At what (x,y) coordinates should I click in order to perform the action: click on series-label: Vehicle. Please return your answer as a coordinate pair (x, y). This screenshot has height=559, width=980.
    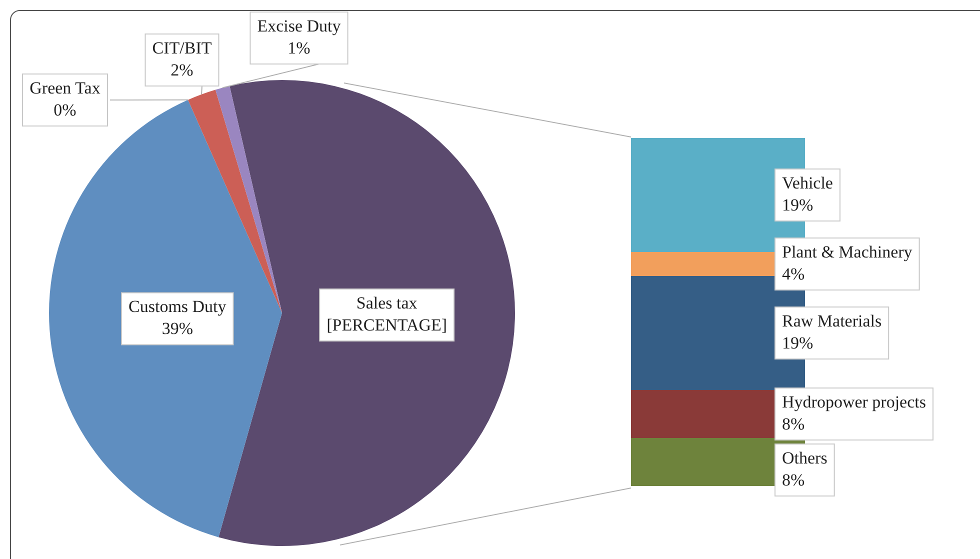
    Looking at the image, I should click on (807, 182).